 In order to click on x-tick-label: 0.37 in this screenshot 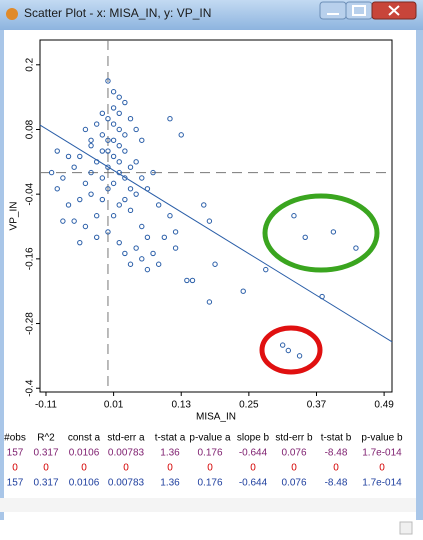, I will do `click(317, 405)`.